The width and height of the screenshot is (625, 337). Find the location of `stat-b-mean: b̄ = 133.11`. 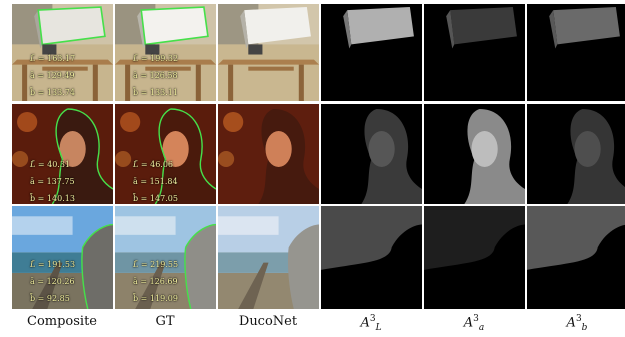

stat-b-mean: b̄ = 133.11 is located at coordinates (155, 92).